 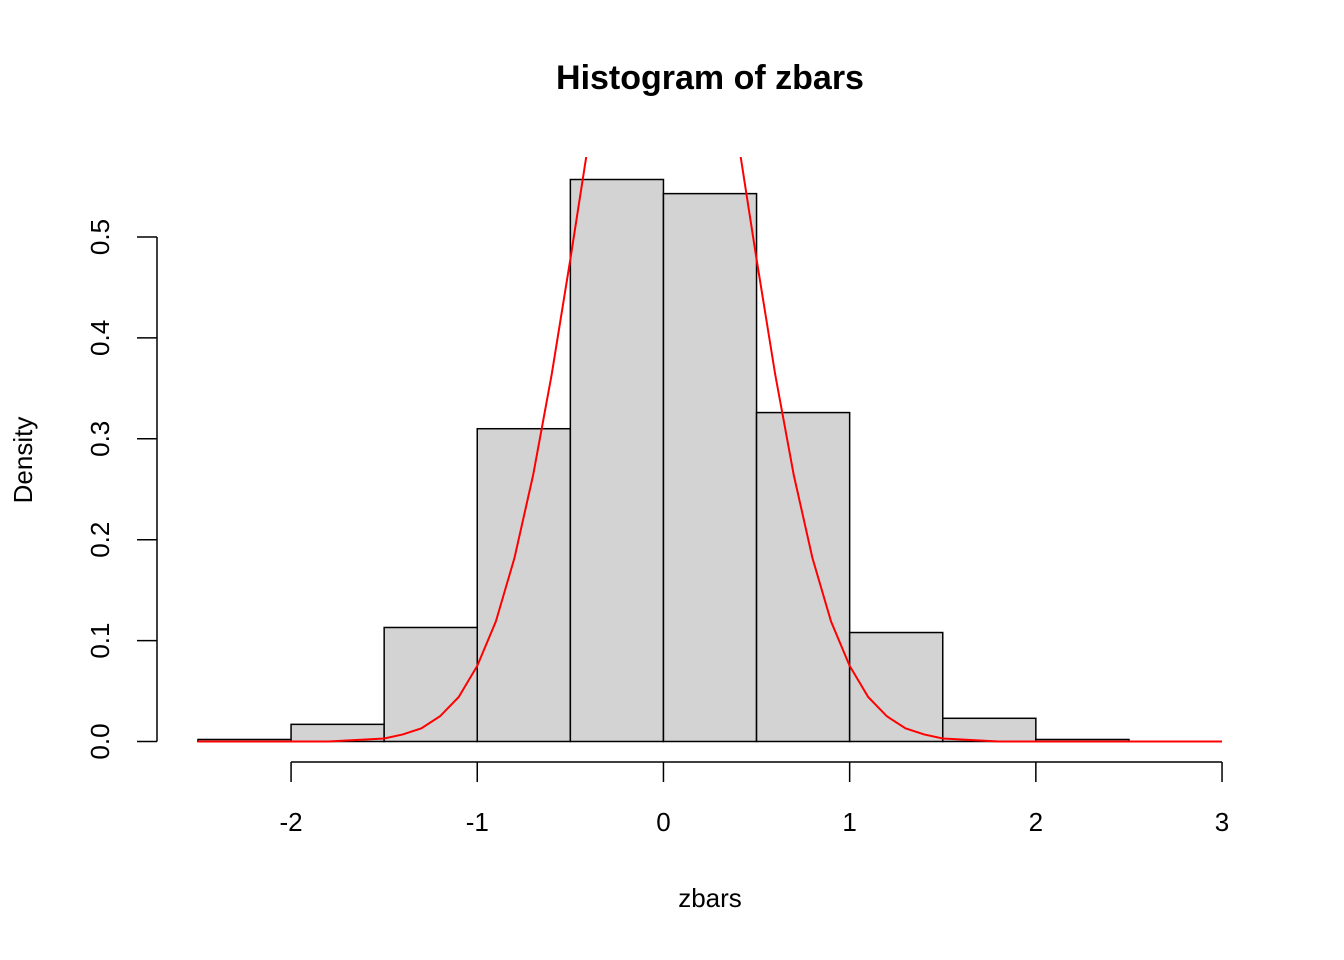 I want to click on x-tick-label: -2, so click(x=290, y=822).